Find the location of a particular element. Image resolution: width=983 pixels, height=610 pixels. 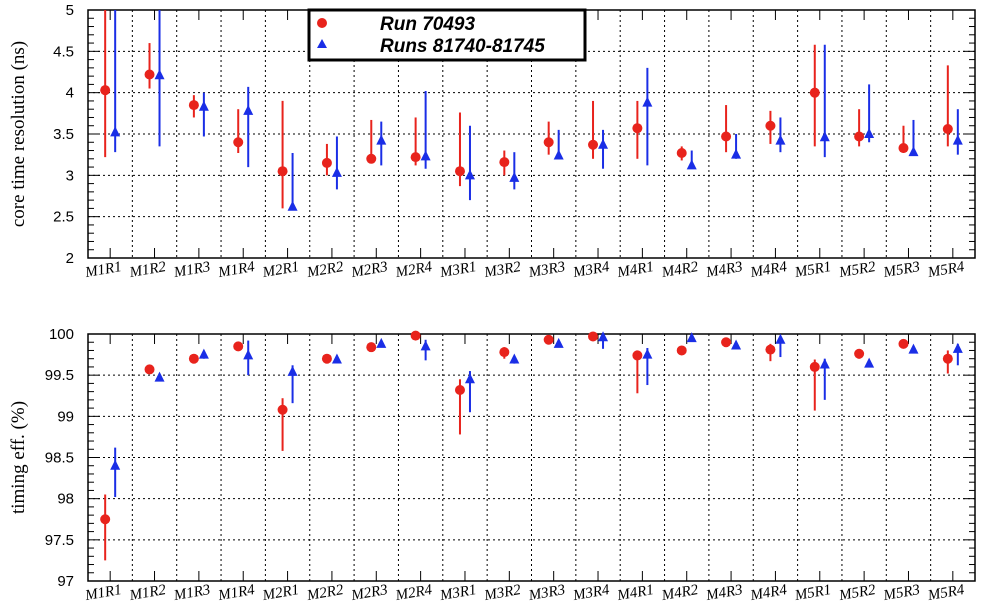

x-category-label: M5R3 is located at coordinates (901, 270).